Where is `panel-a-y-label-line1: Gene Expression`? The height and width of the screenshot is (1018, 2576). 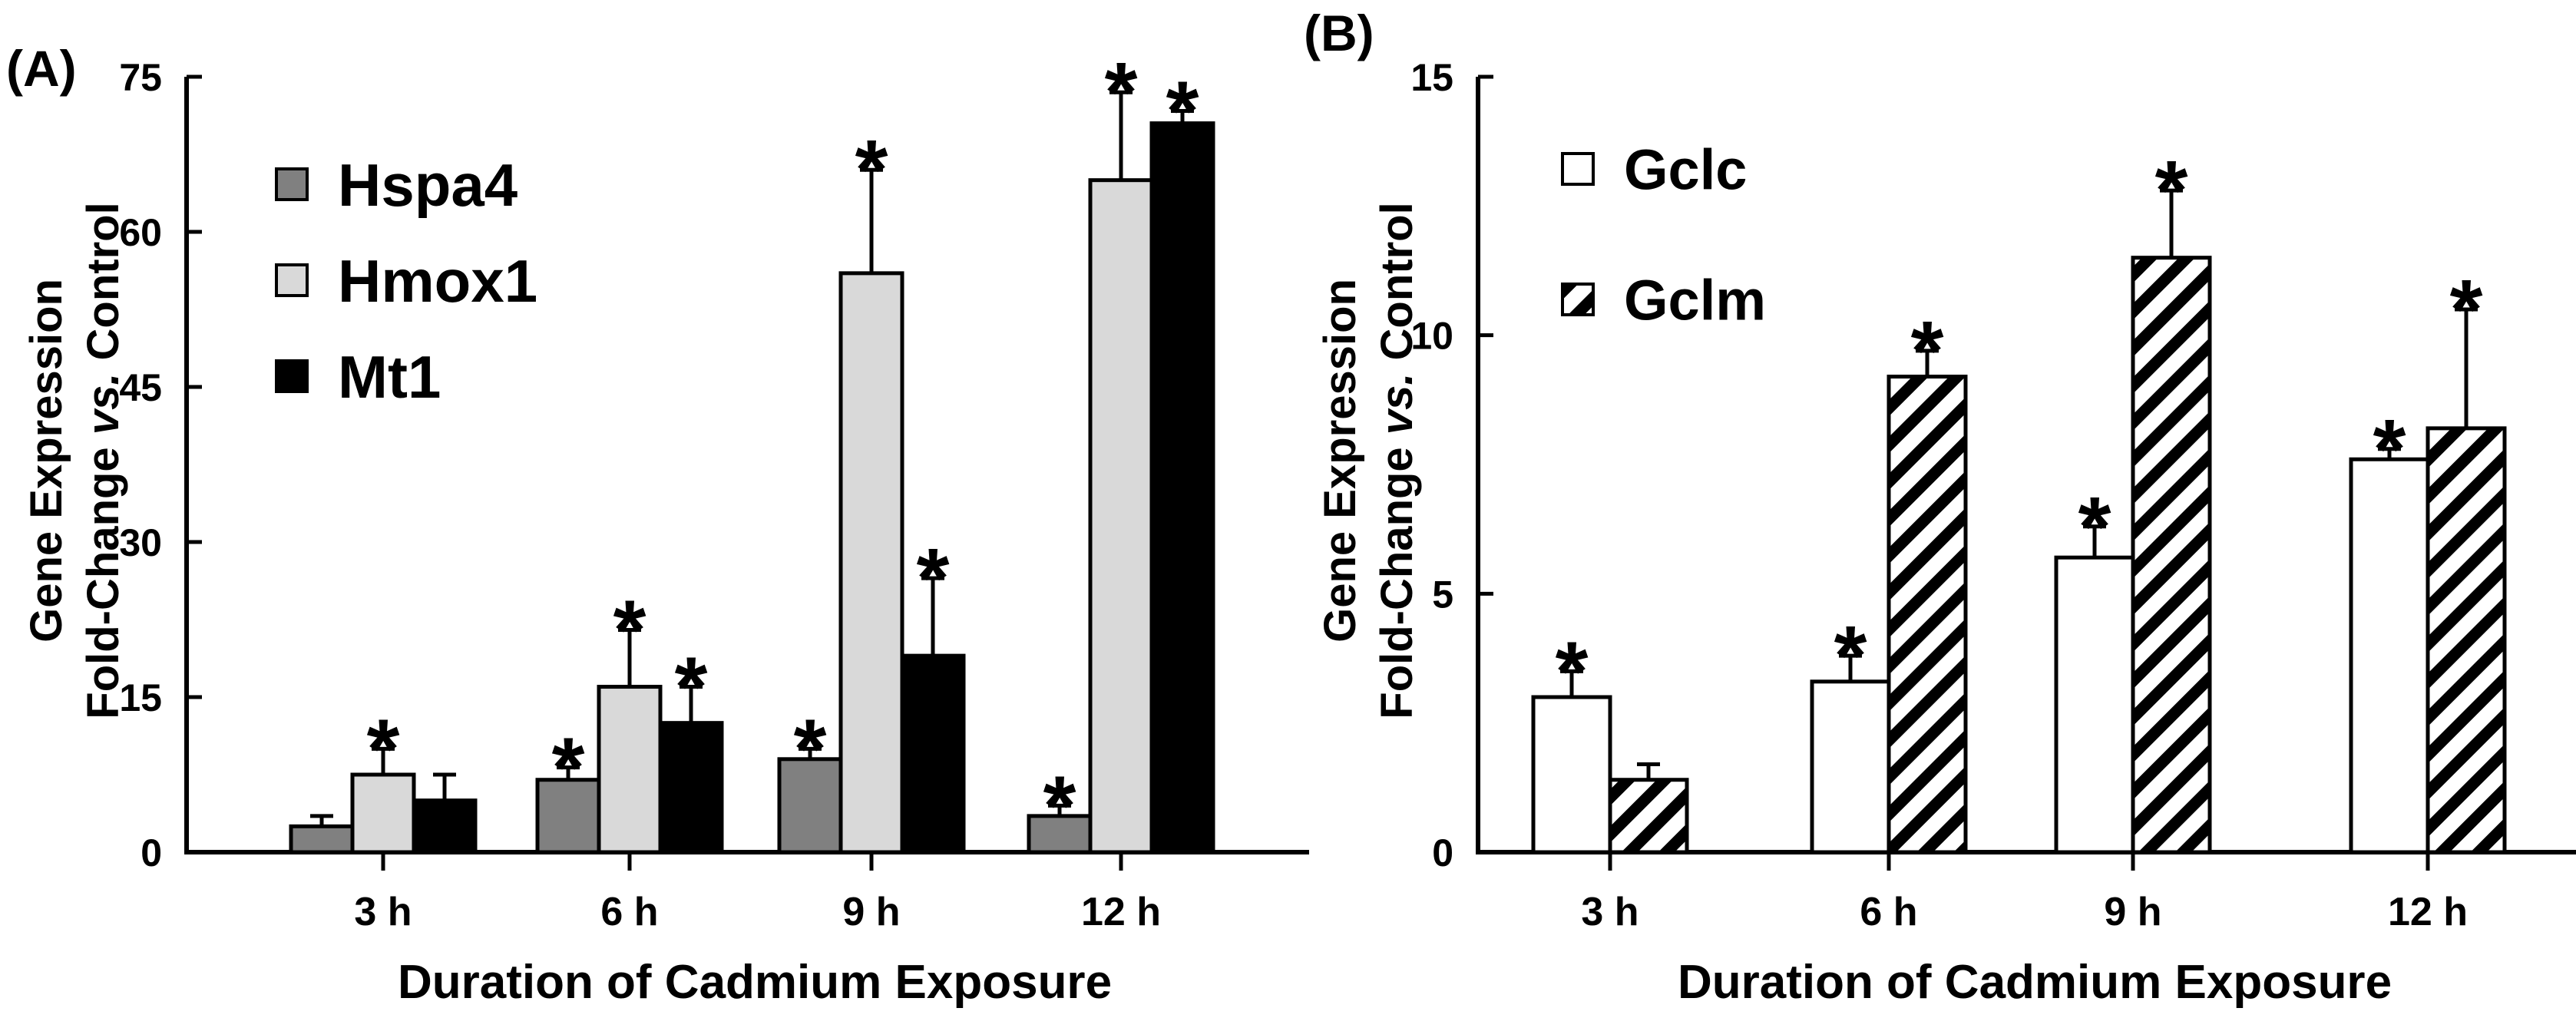
panel-a-y-label-line1: Gene Expression is located at coordinates (46, 461).